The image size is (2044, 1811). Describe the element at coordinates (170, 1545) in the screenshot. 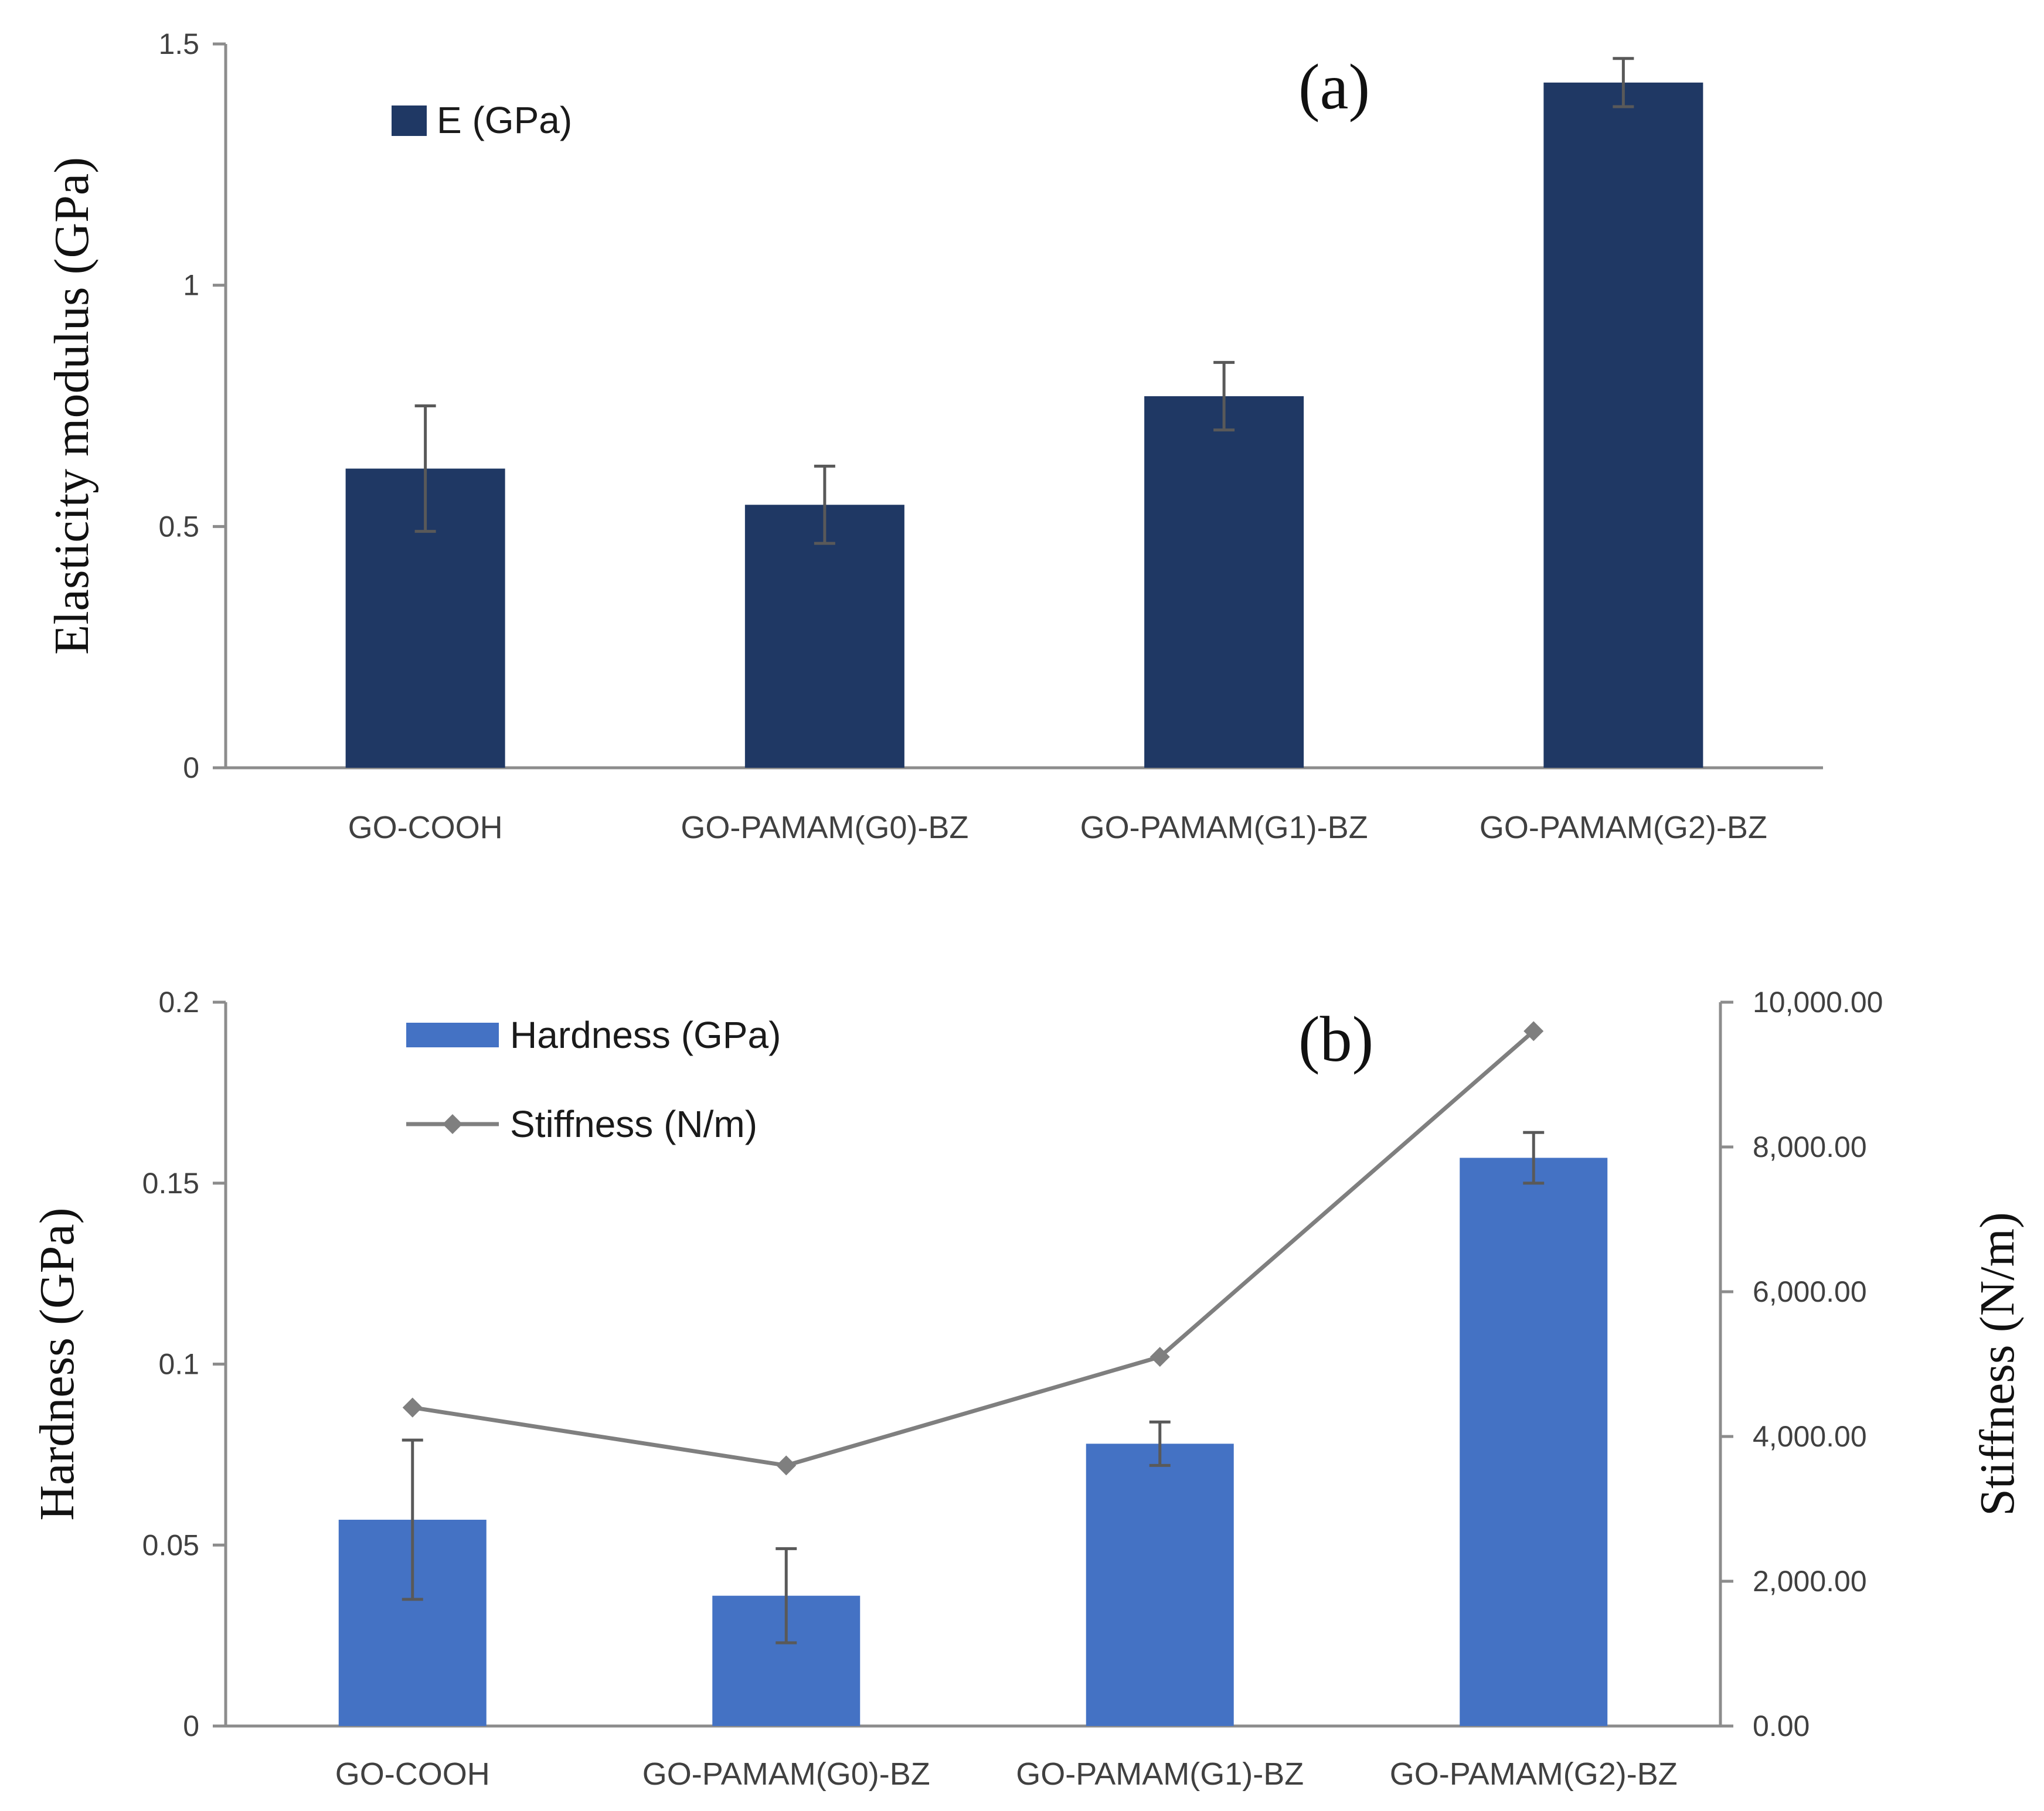

I see `y-tick-label: 0.05` at that location.